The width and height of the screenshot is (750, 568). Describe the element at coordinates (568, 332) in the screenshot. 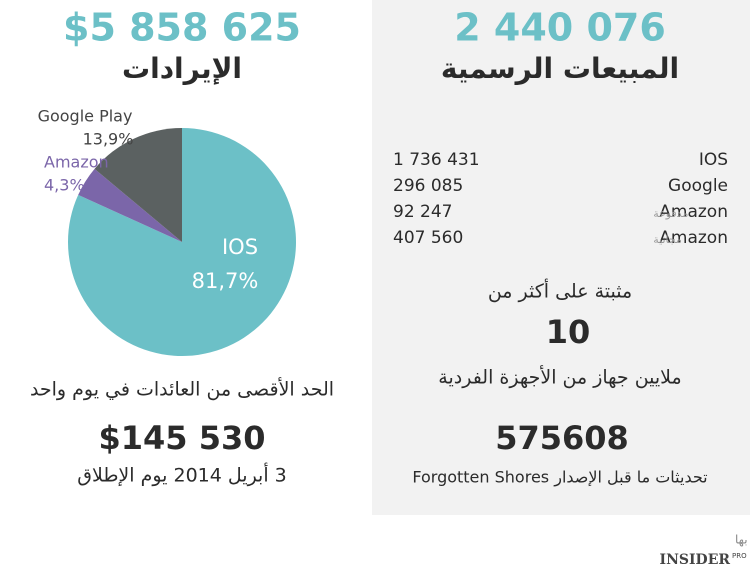

I see `installed-value: 10` at that location.